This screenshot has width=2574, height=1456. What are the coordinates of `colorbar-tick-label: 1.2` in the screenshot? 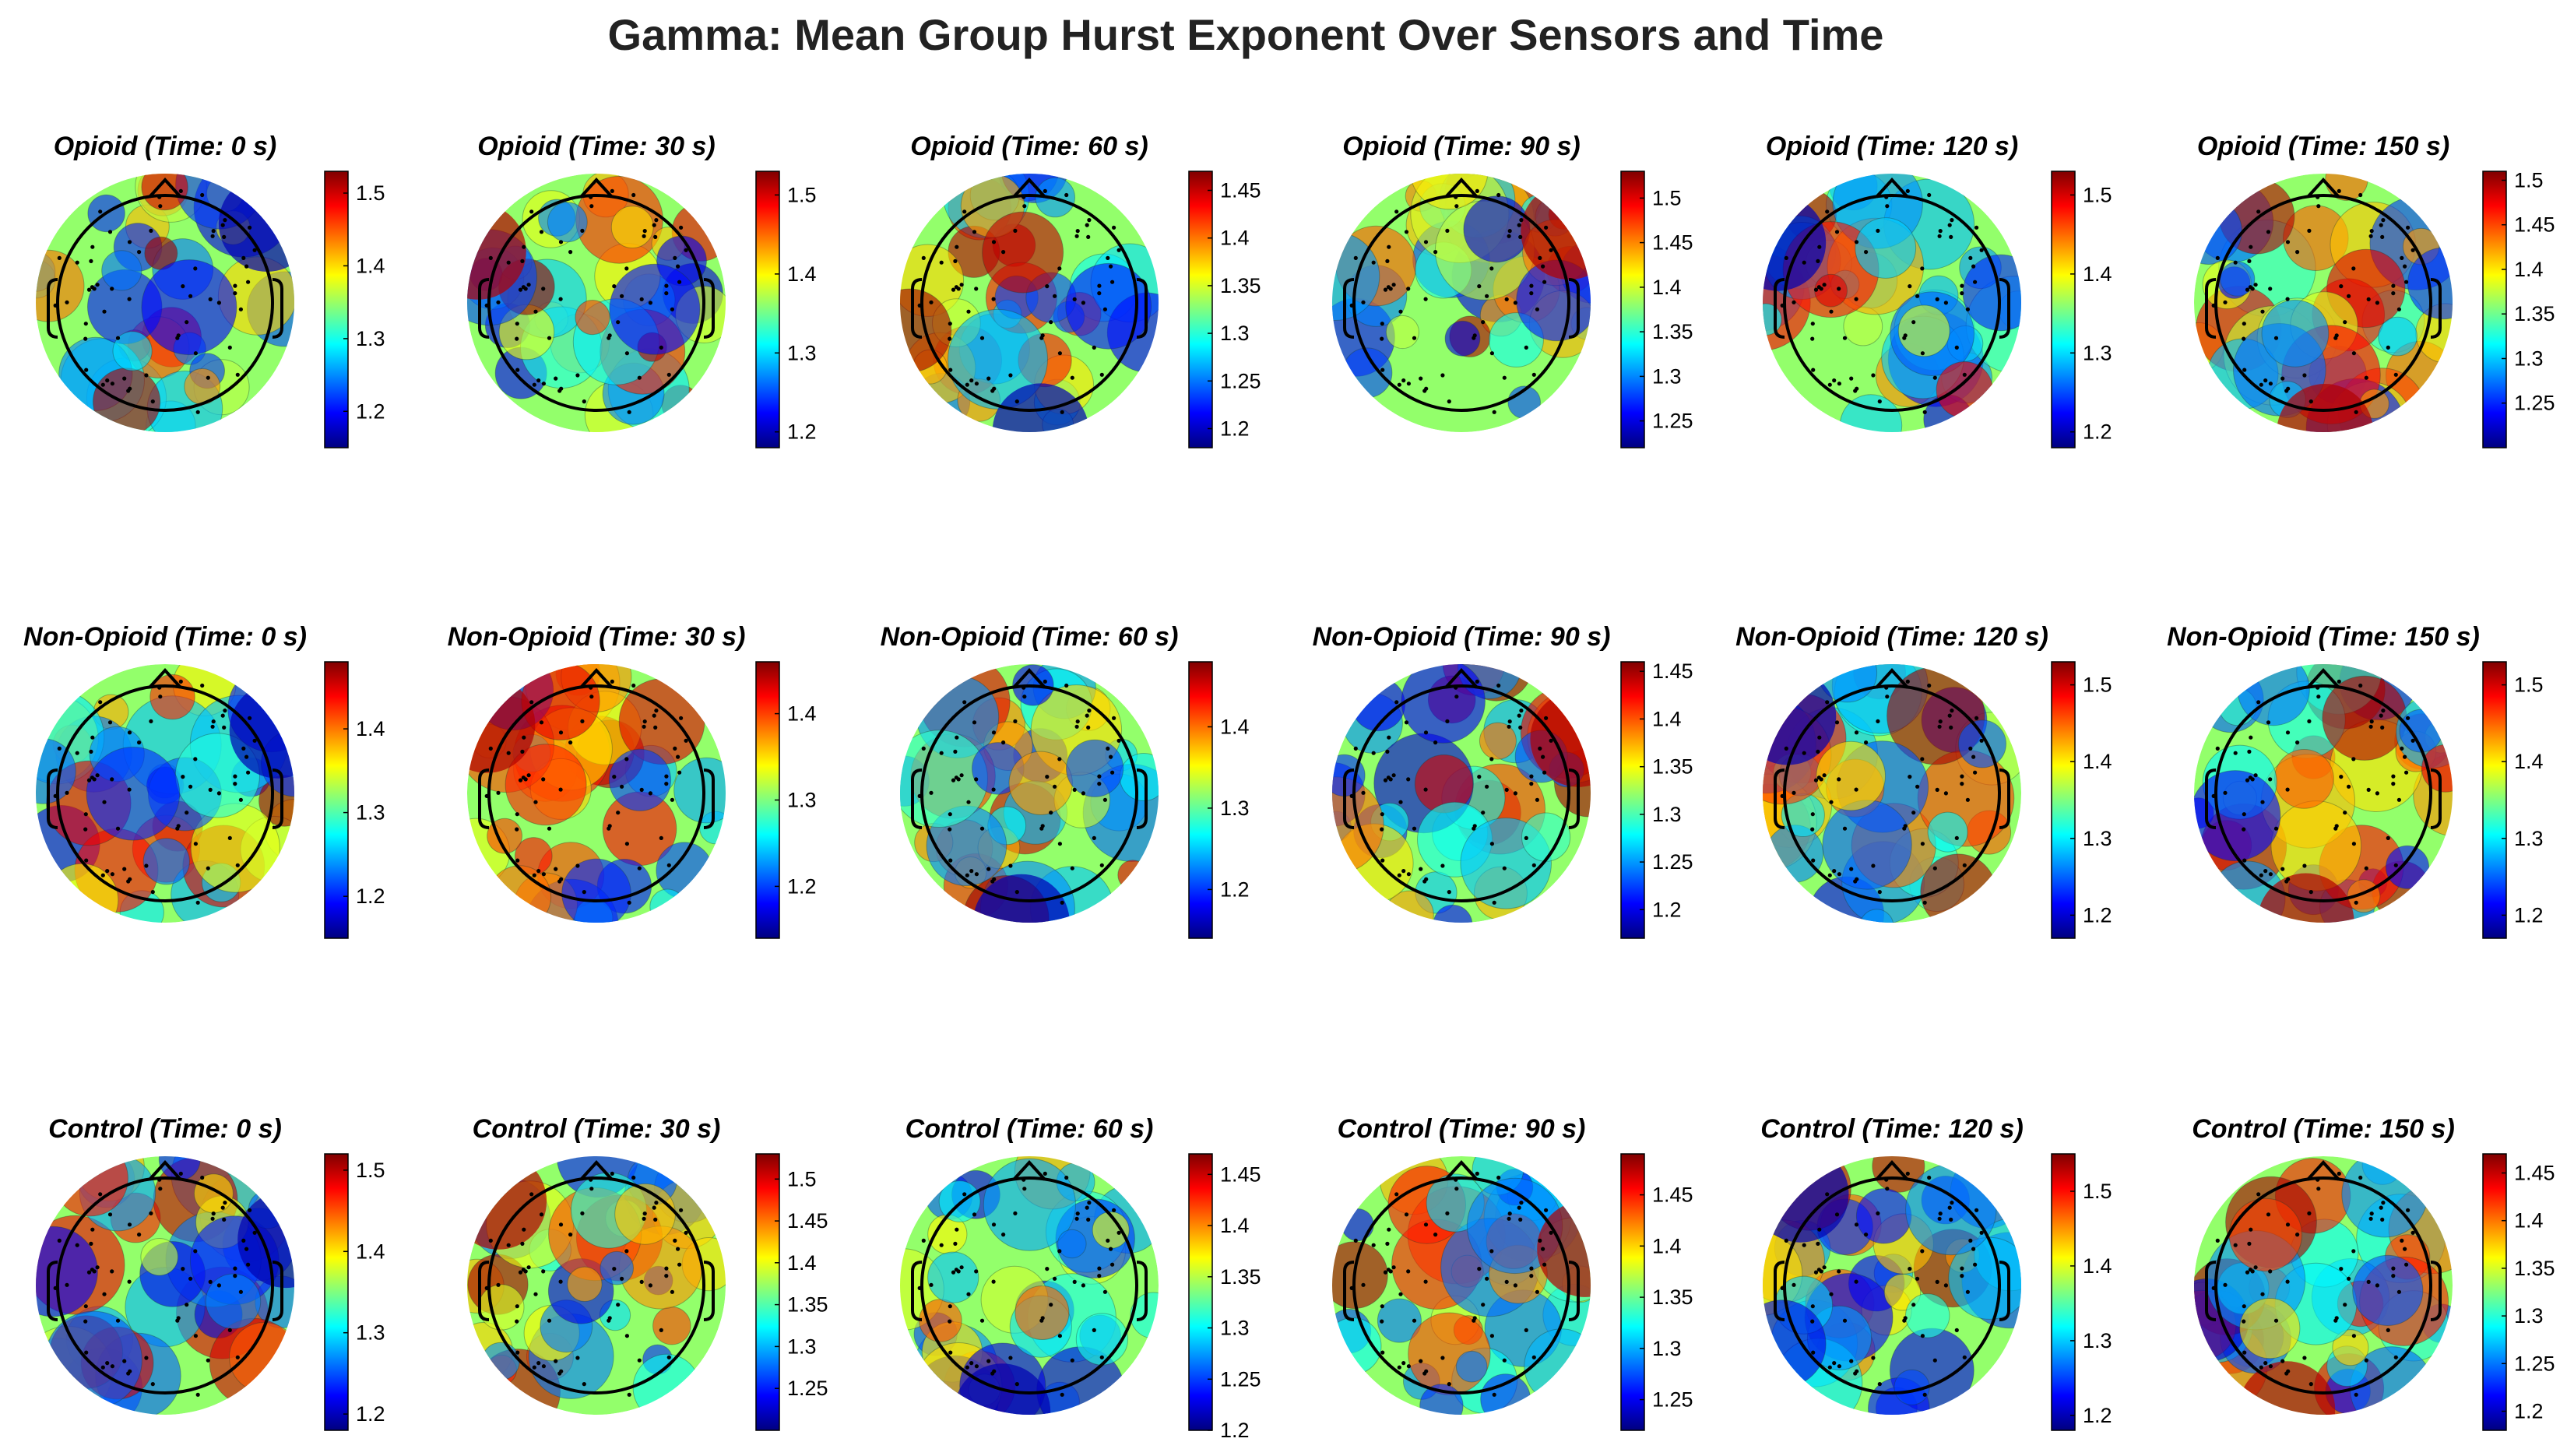 It's located at (370, 1414).